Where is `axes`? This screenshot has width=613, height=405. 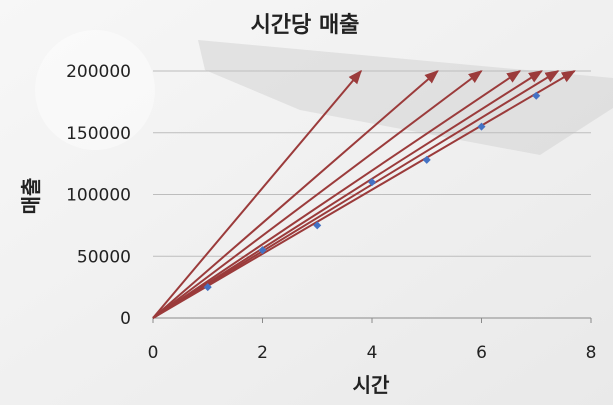
axes is located at coordinates (372, 320).